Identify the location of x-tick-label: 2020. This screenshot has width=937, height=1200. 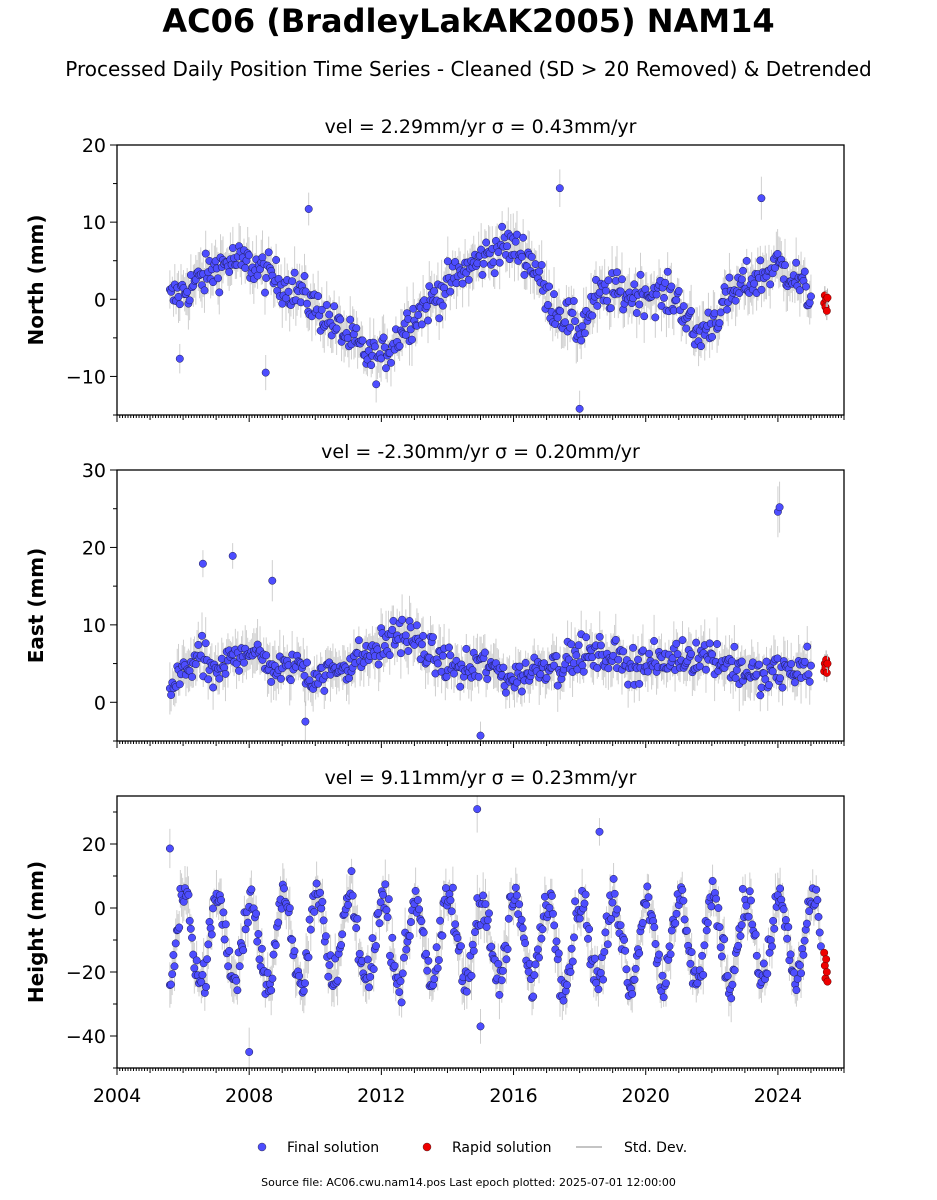
(646, 1096).